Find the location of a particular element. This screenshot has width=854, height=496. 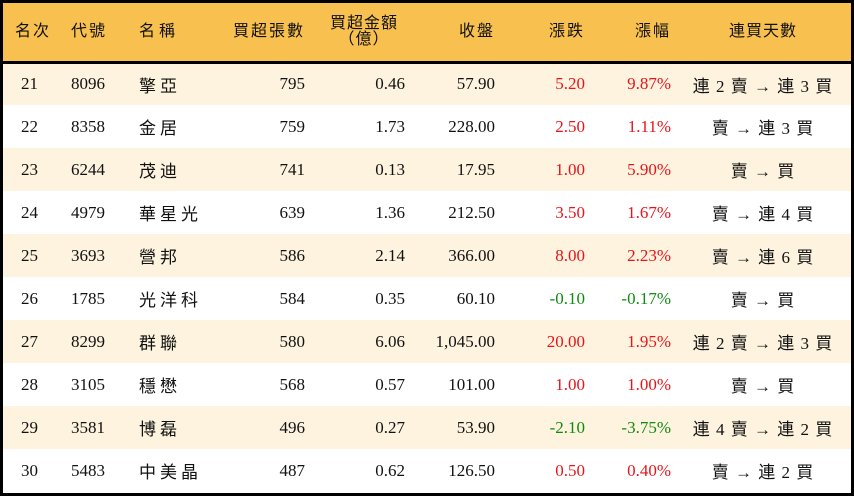

cell-change: 8.00 is located at coordinates (570, 255).